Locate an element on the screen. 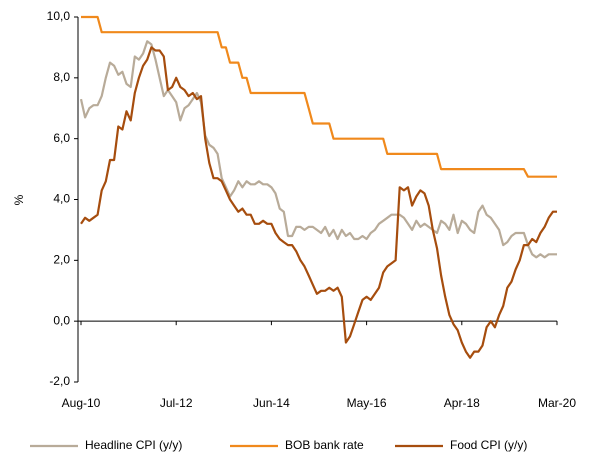  x-tick-label: May-16 is located at coordinates (367, 403).